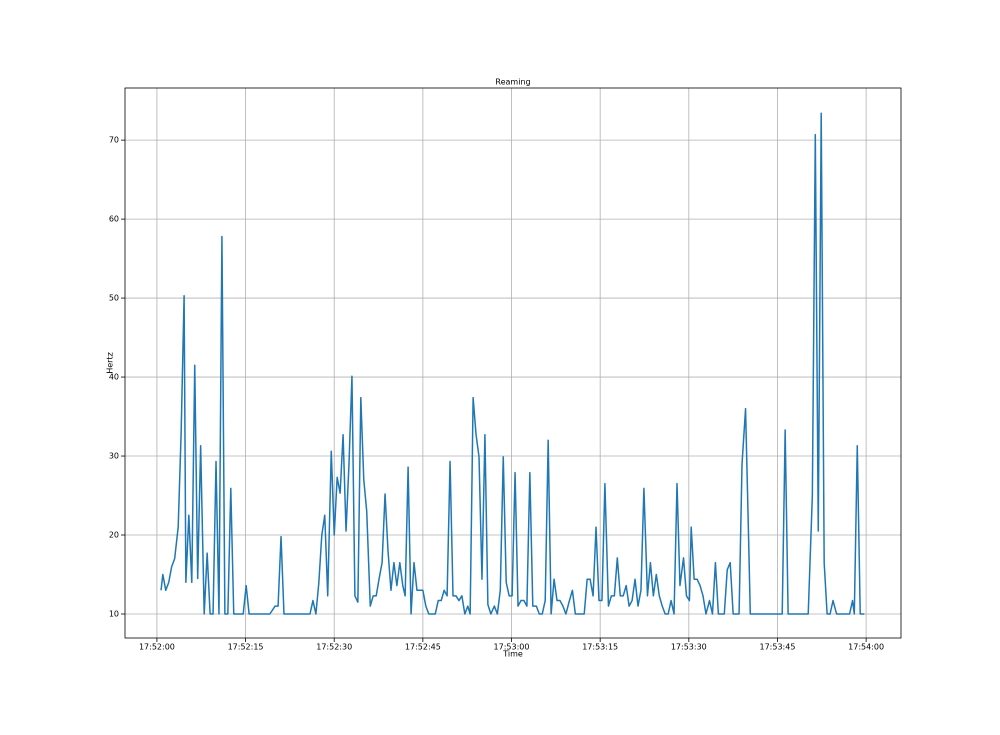 This screenshot has width=1000, height=735. What do you see at coordinates (114, 456) in the screenshot?
I see `y-tick-label: 30` at bounding box center [114, 456].